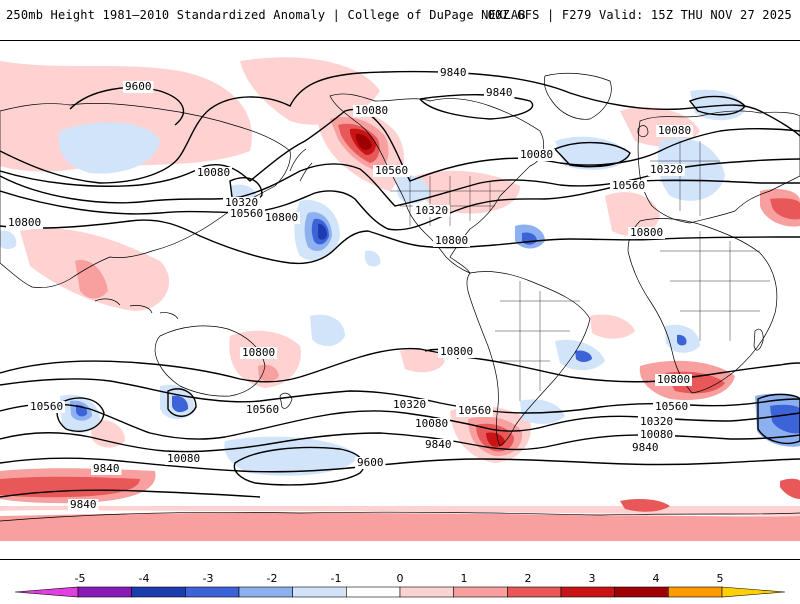 The width and height of the screenshot is (800, 604). What do you see at coordinates (46, 592) in the screenshot?
I see `colorbar-min-extend` at bounding box center [46, 592].